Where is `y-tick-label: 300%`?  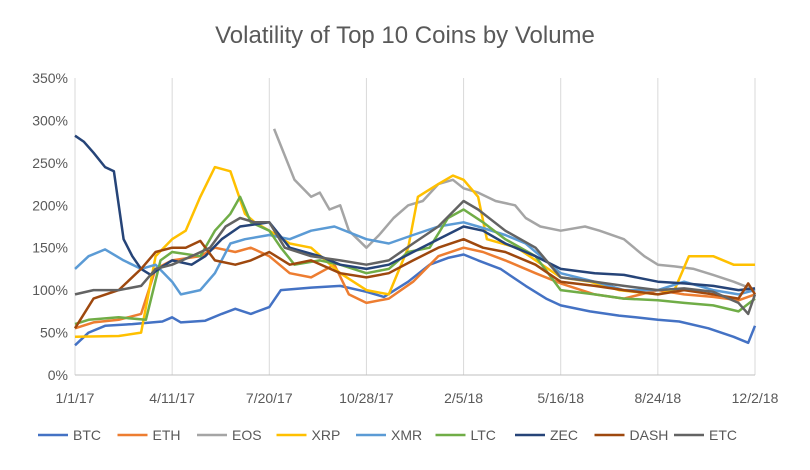 y-tick-label: 300% is located at coordinates (50, 120).